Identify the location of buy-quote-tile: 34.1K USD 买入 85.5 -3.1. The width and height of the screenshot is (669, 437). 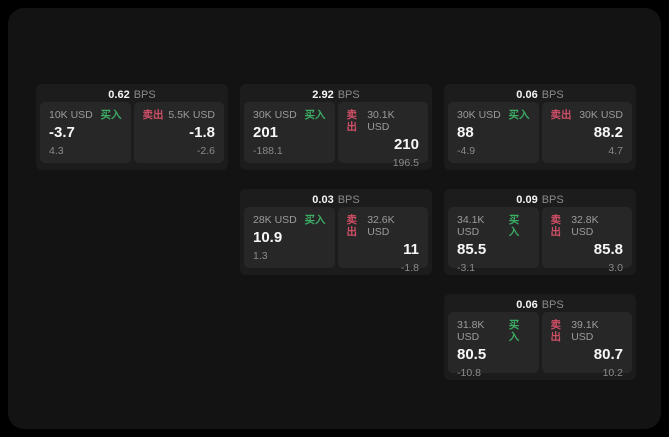
(493, 240).